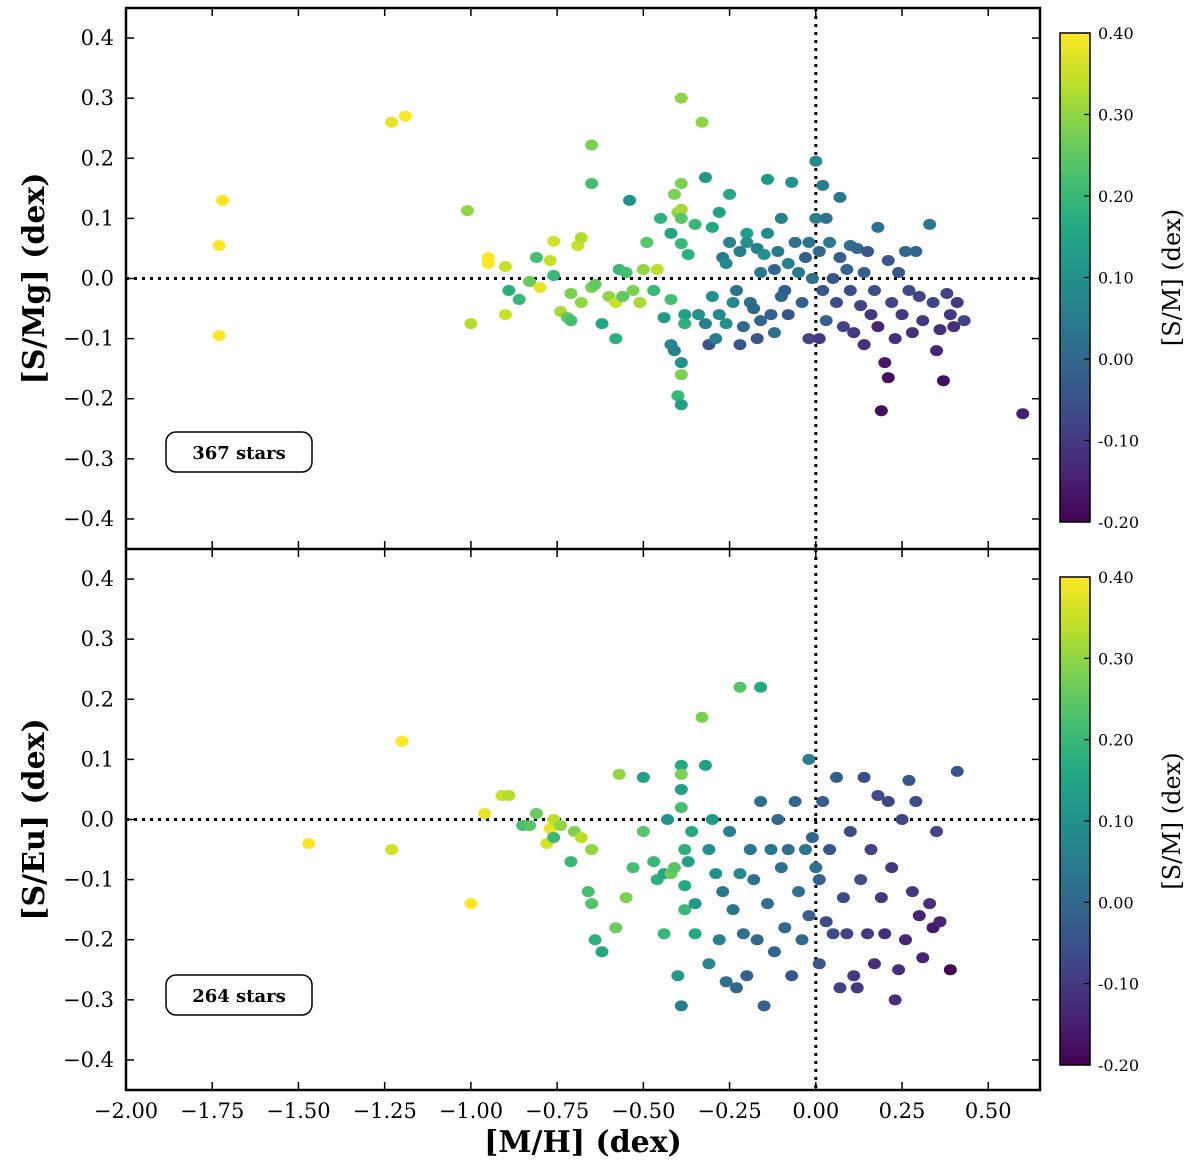 The width and height of the screenshot is (1200, 1166). What do you see at coordinates (384, 1111) in the screenshot?
I see `bottom-xtick-label: −1.25` at bounding box center [384, 1111].